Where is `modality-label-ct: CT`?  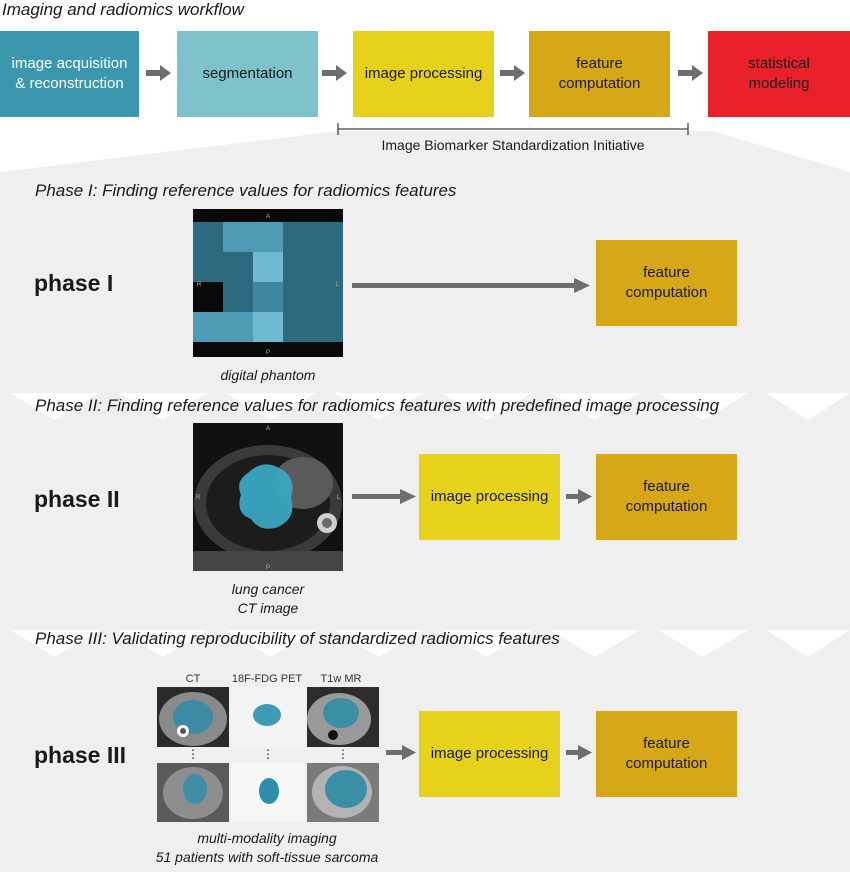
modality-label-ct: CT is located at coordinates (193, 679).